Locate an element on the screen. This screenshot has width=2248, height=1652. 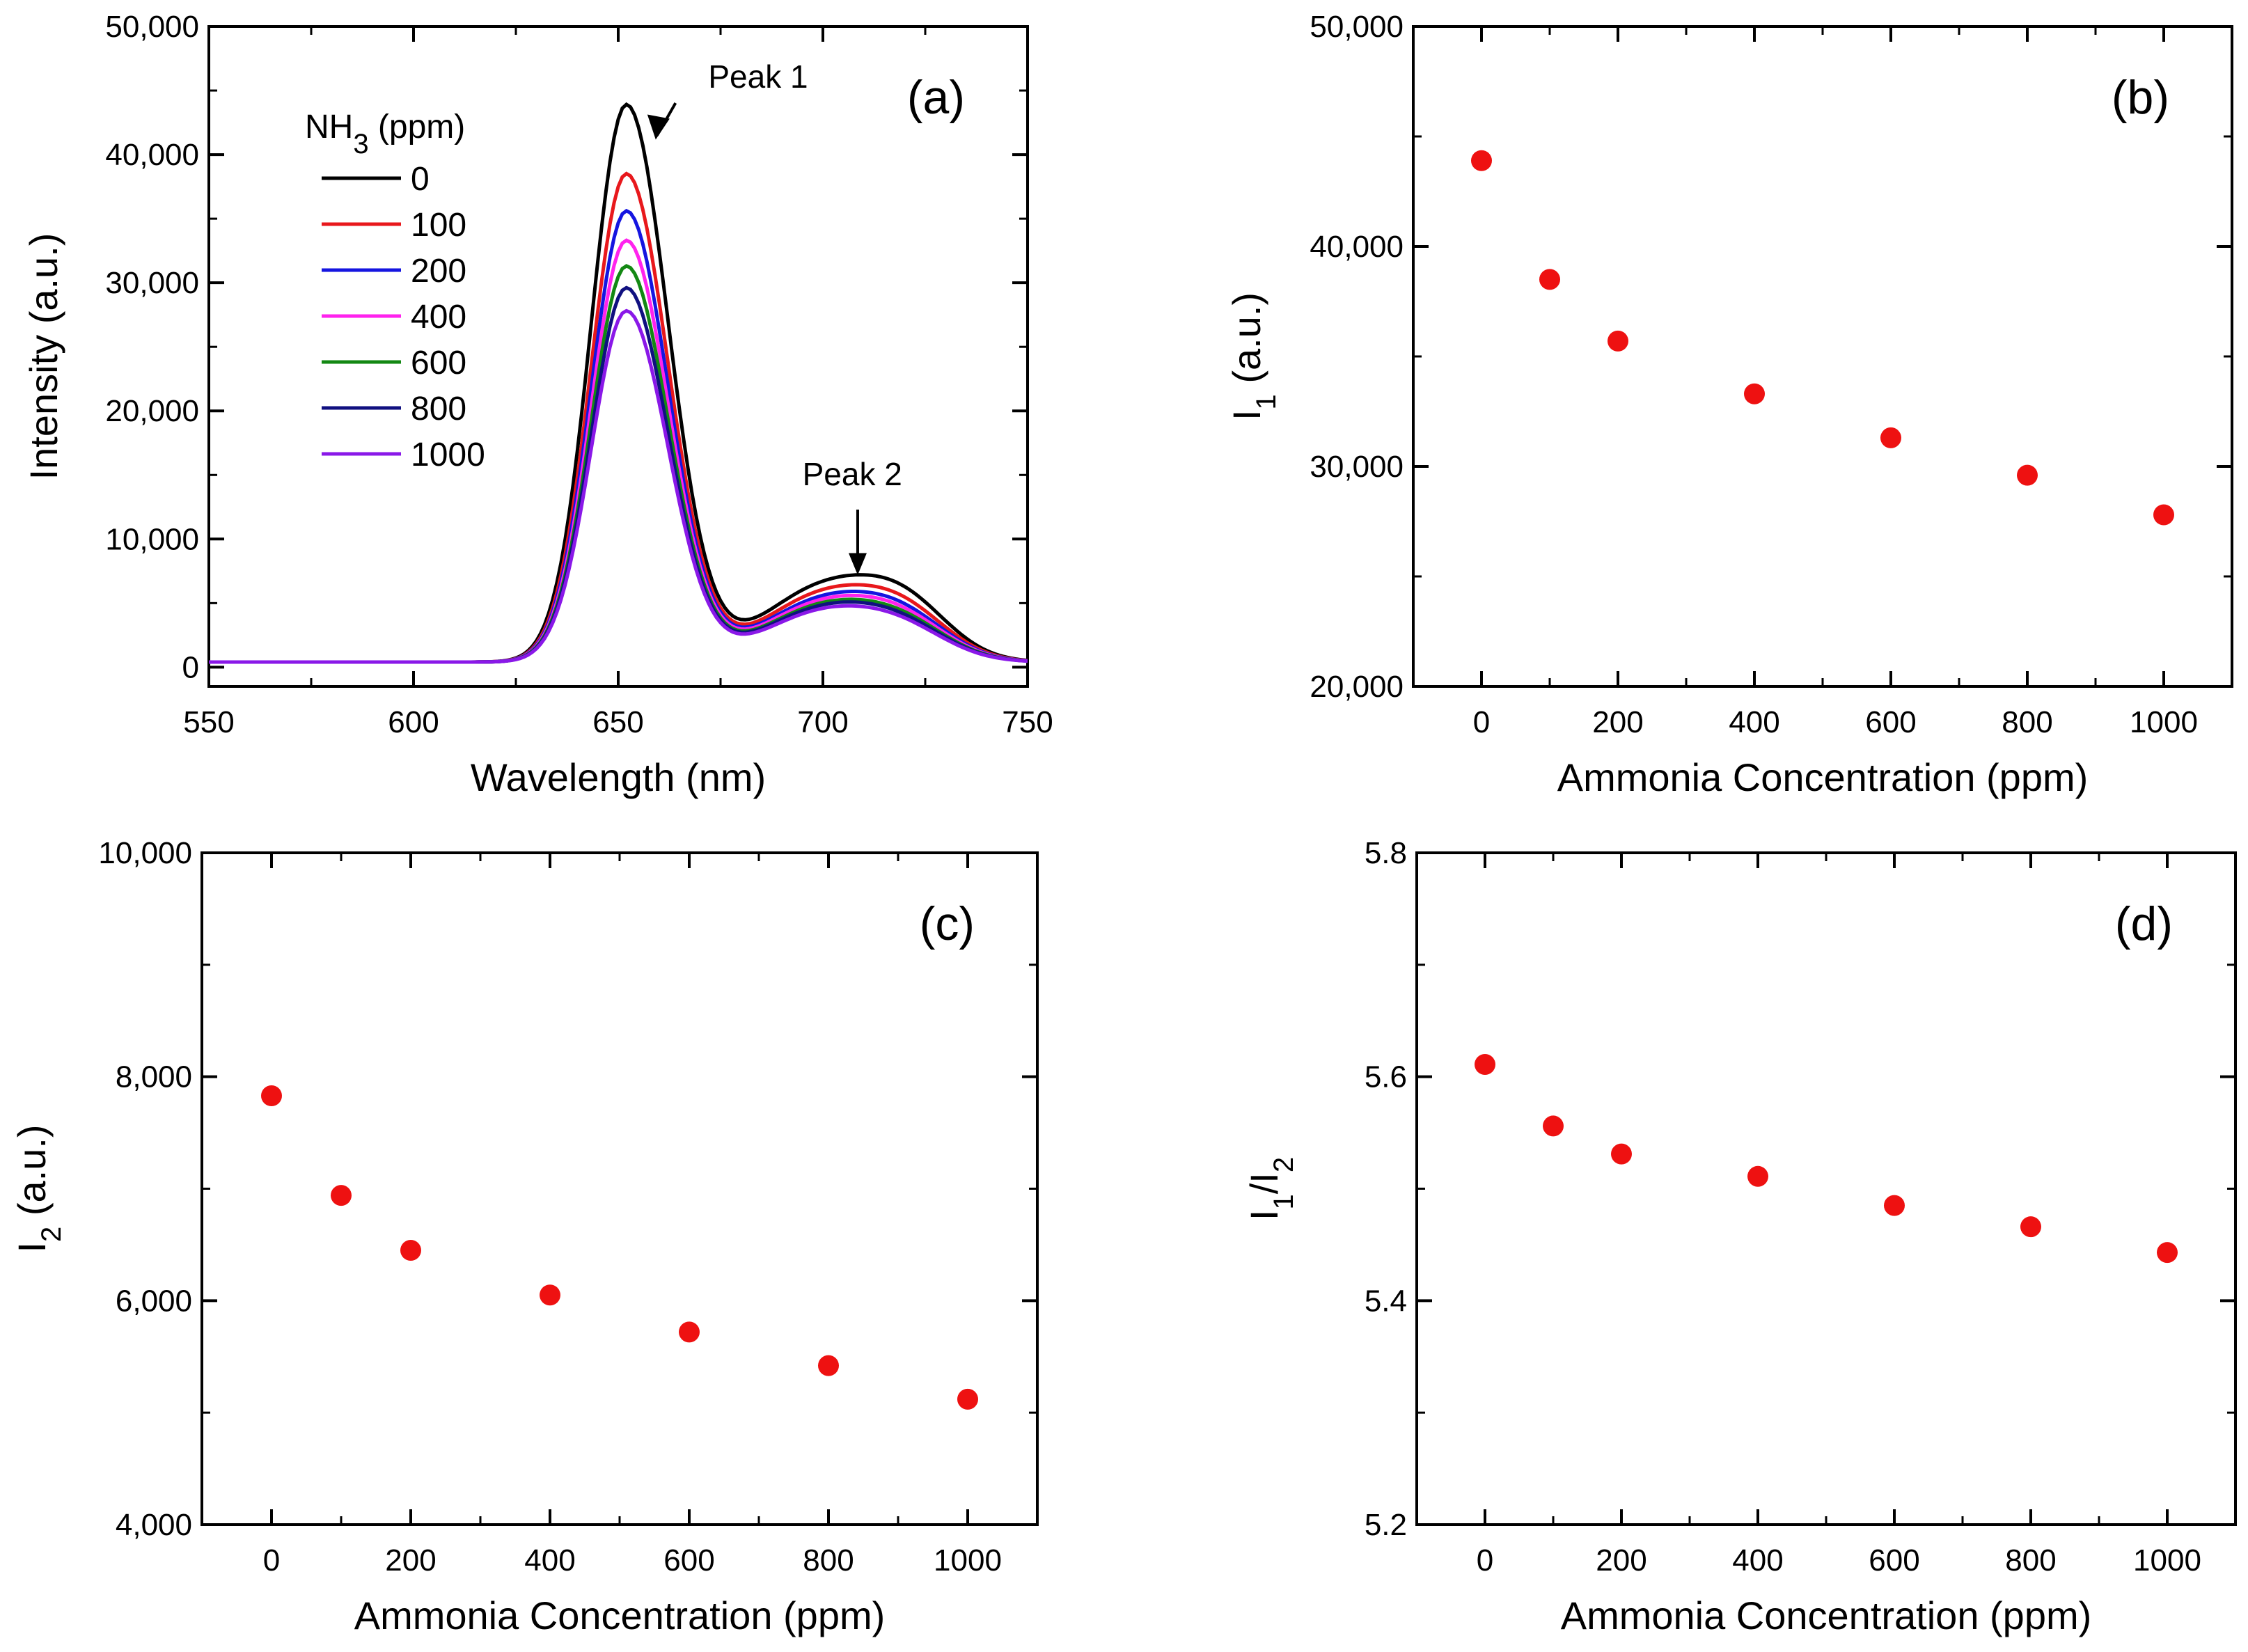
y-tick-label: 5.4 is located at coordinates (1386, 1301).